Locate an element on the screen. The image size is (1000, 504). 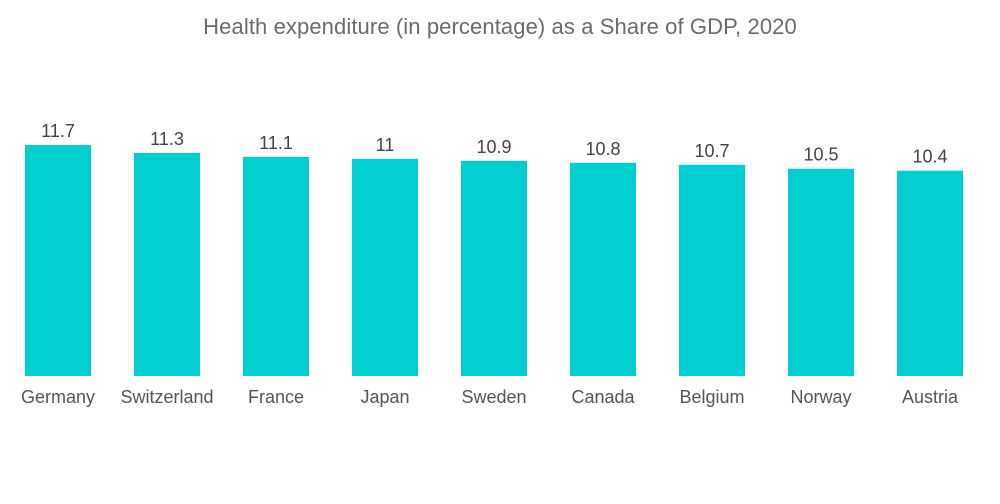
value-label-switzerland: 11.3 is located at coordinates (167, 139).